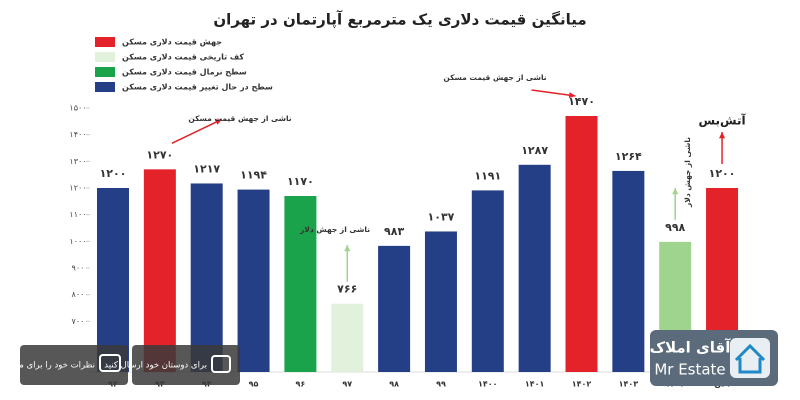 This screenshot has height=400, width=800. I want to click on x-tick-label: ۹۶, so click(301, 384).